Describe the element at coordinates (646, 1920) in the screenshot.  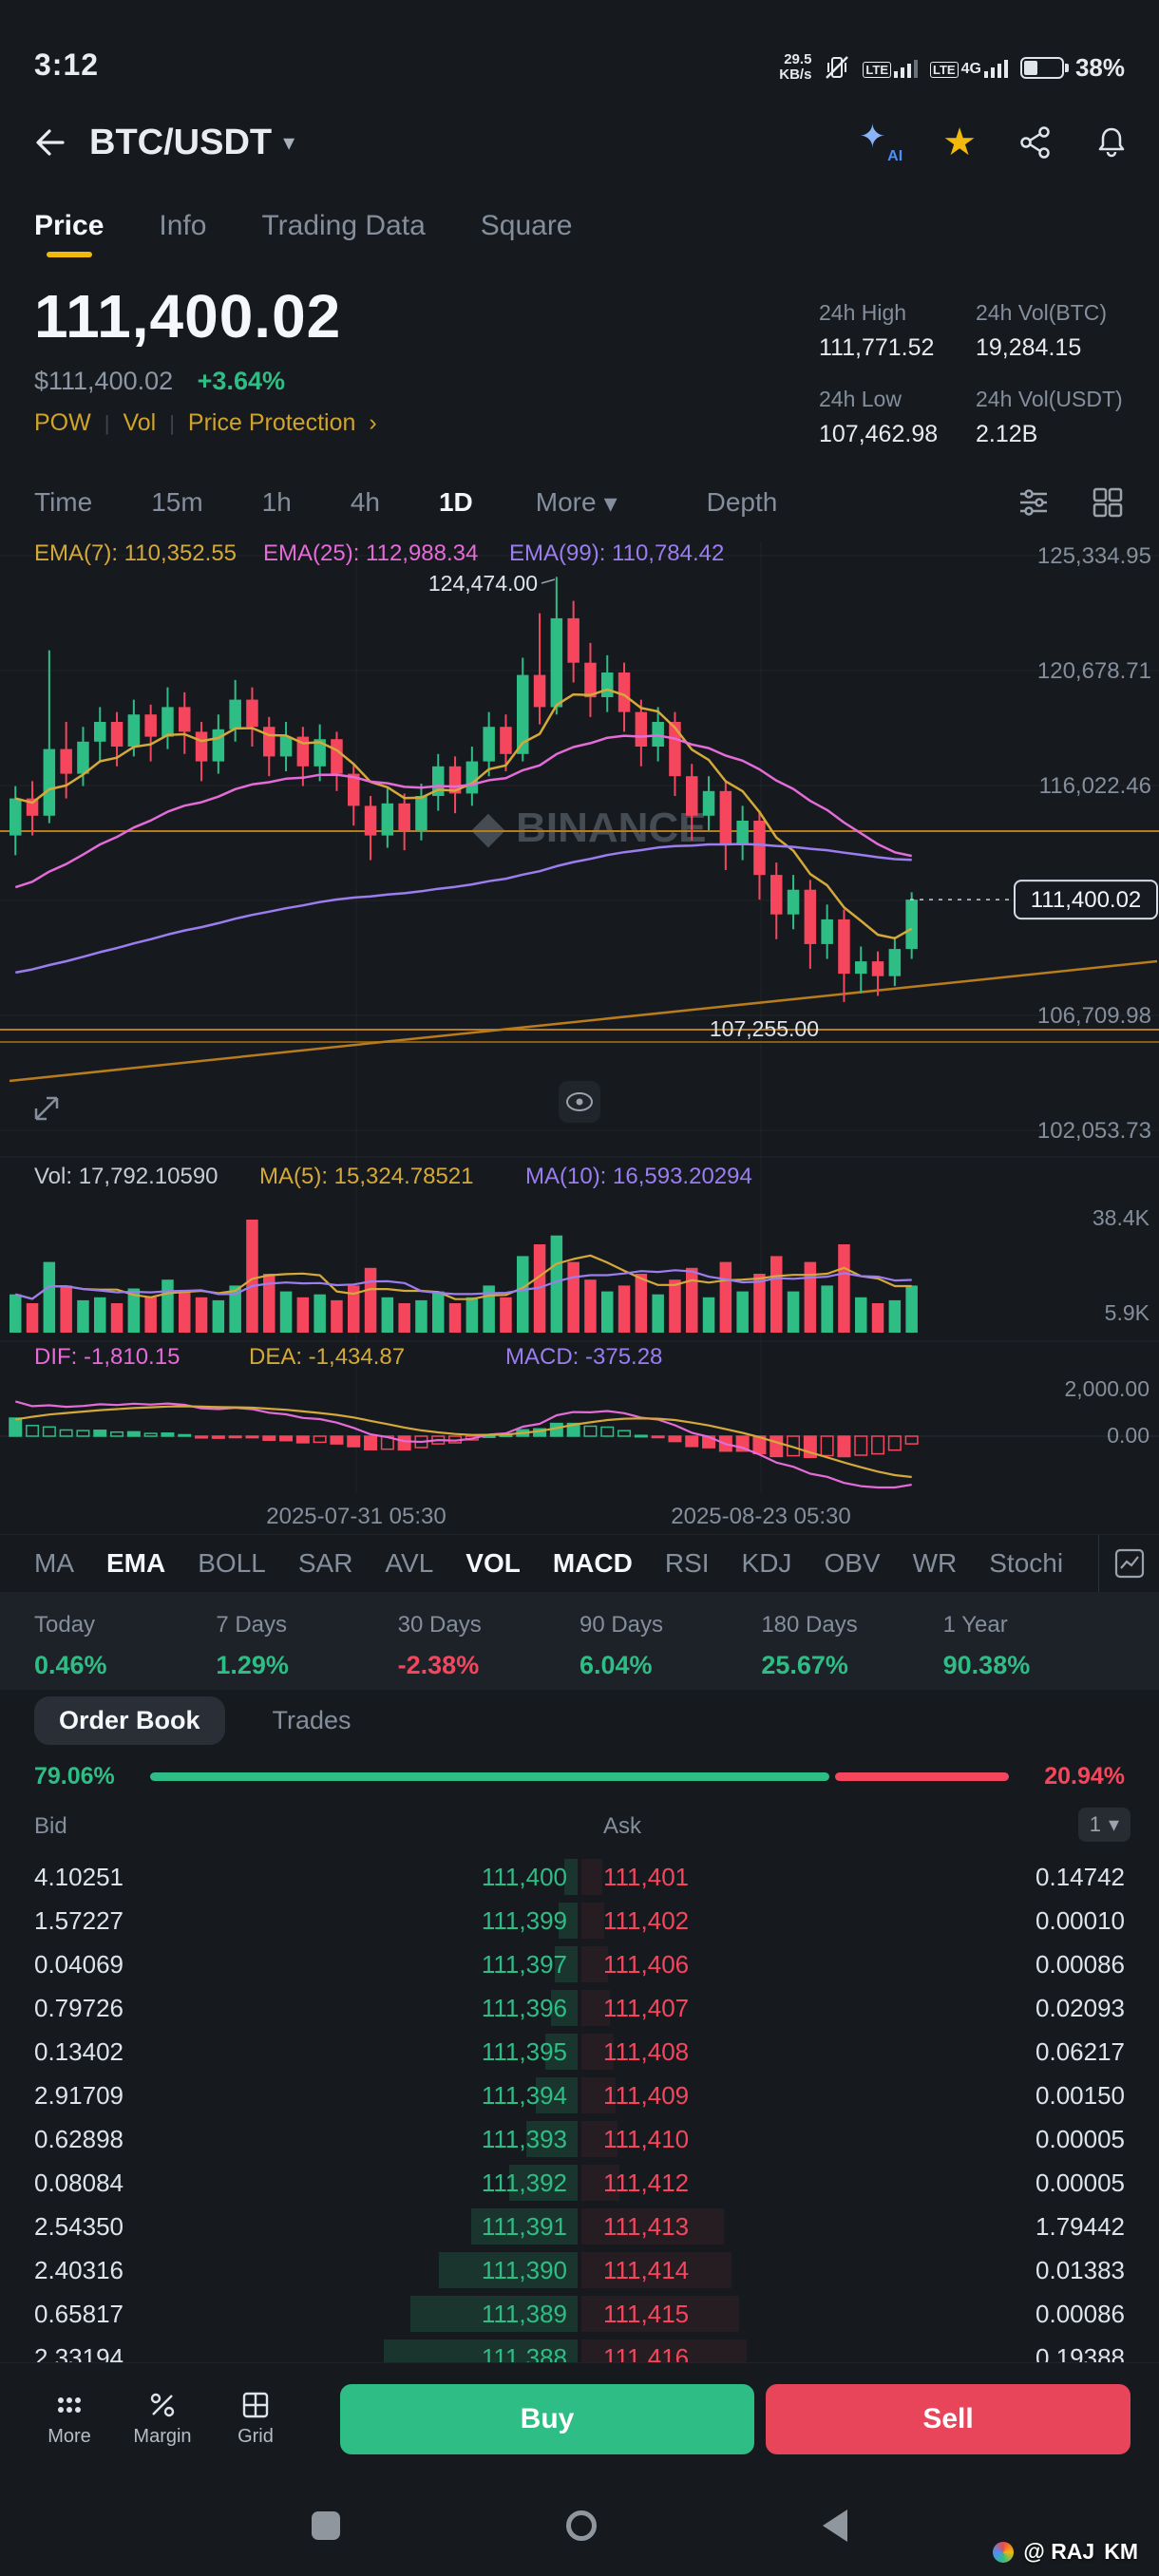
I see `ask-price: 111,402` at that location.